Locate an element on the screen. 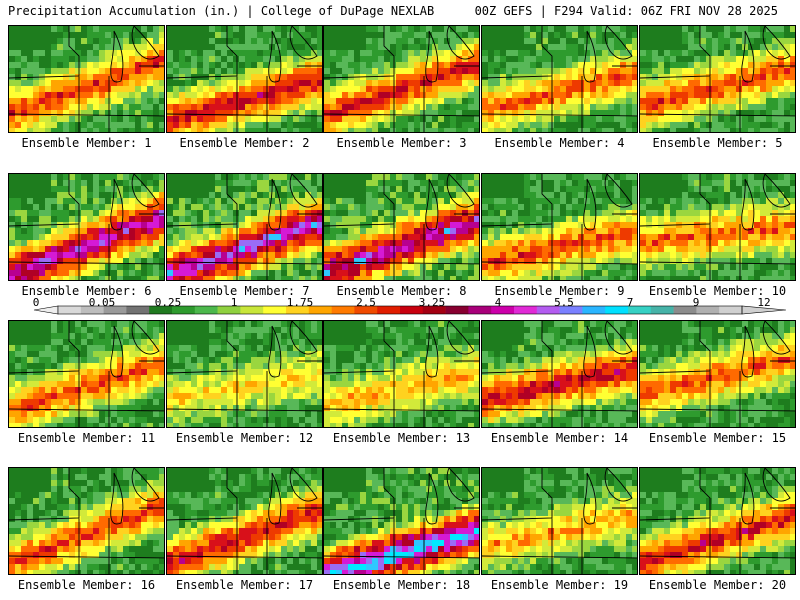 The height and width of the screenshot is (600, 800). member-label: Ensemble Member: 6 is located at coordinates (86, 291).